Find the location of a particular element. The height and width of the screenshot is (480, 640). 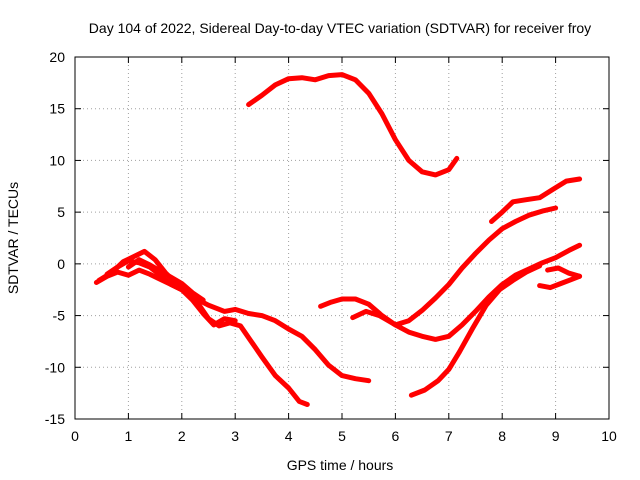

x-tick-label: 6 is located at coordinates (396, 436).